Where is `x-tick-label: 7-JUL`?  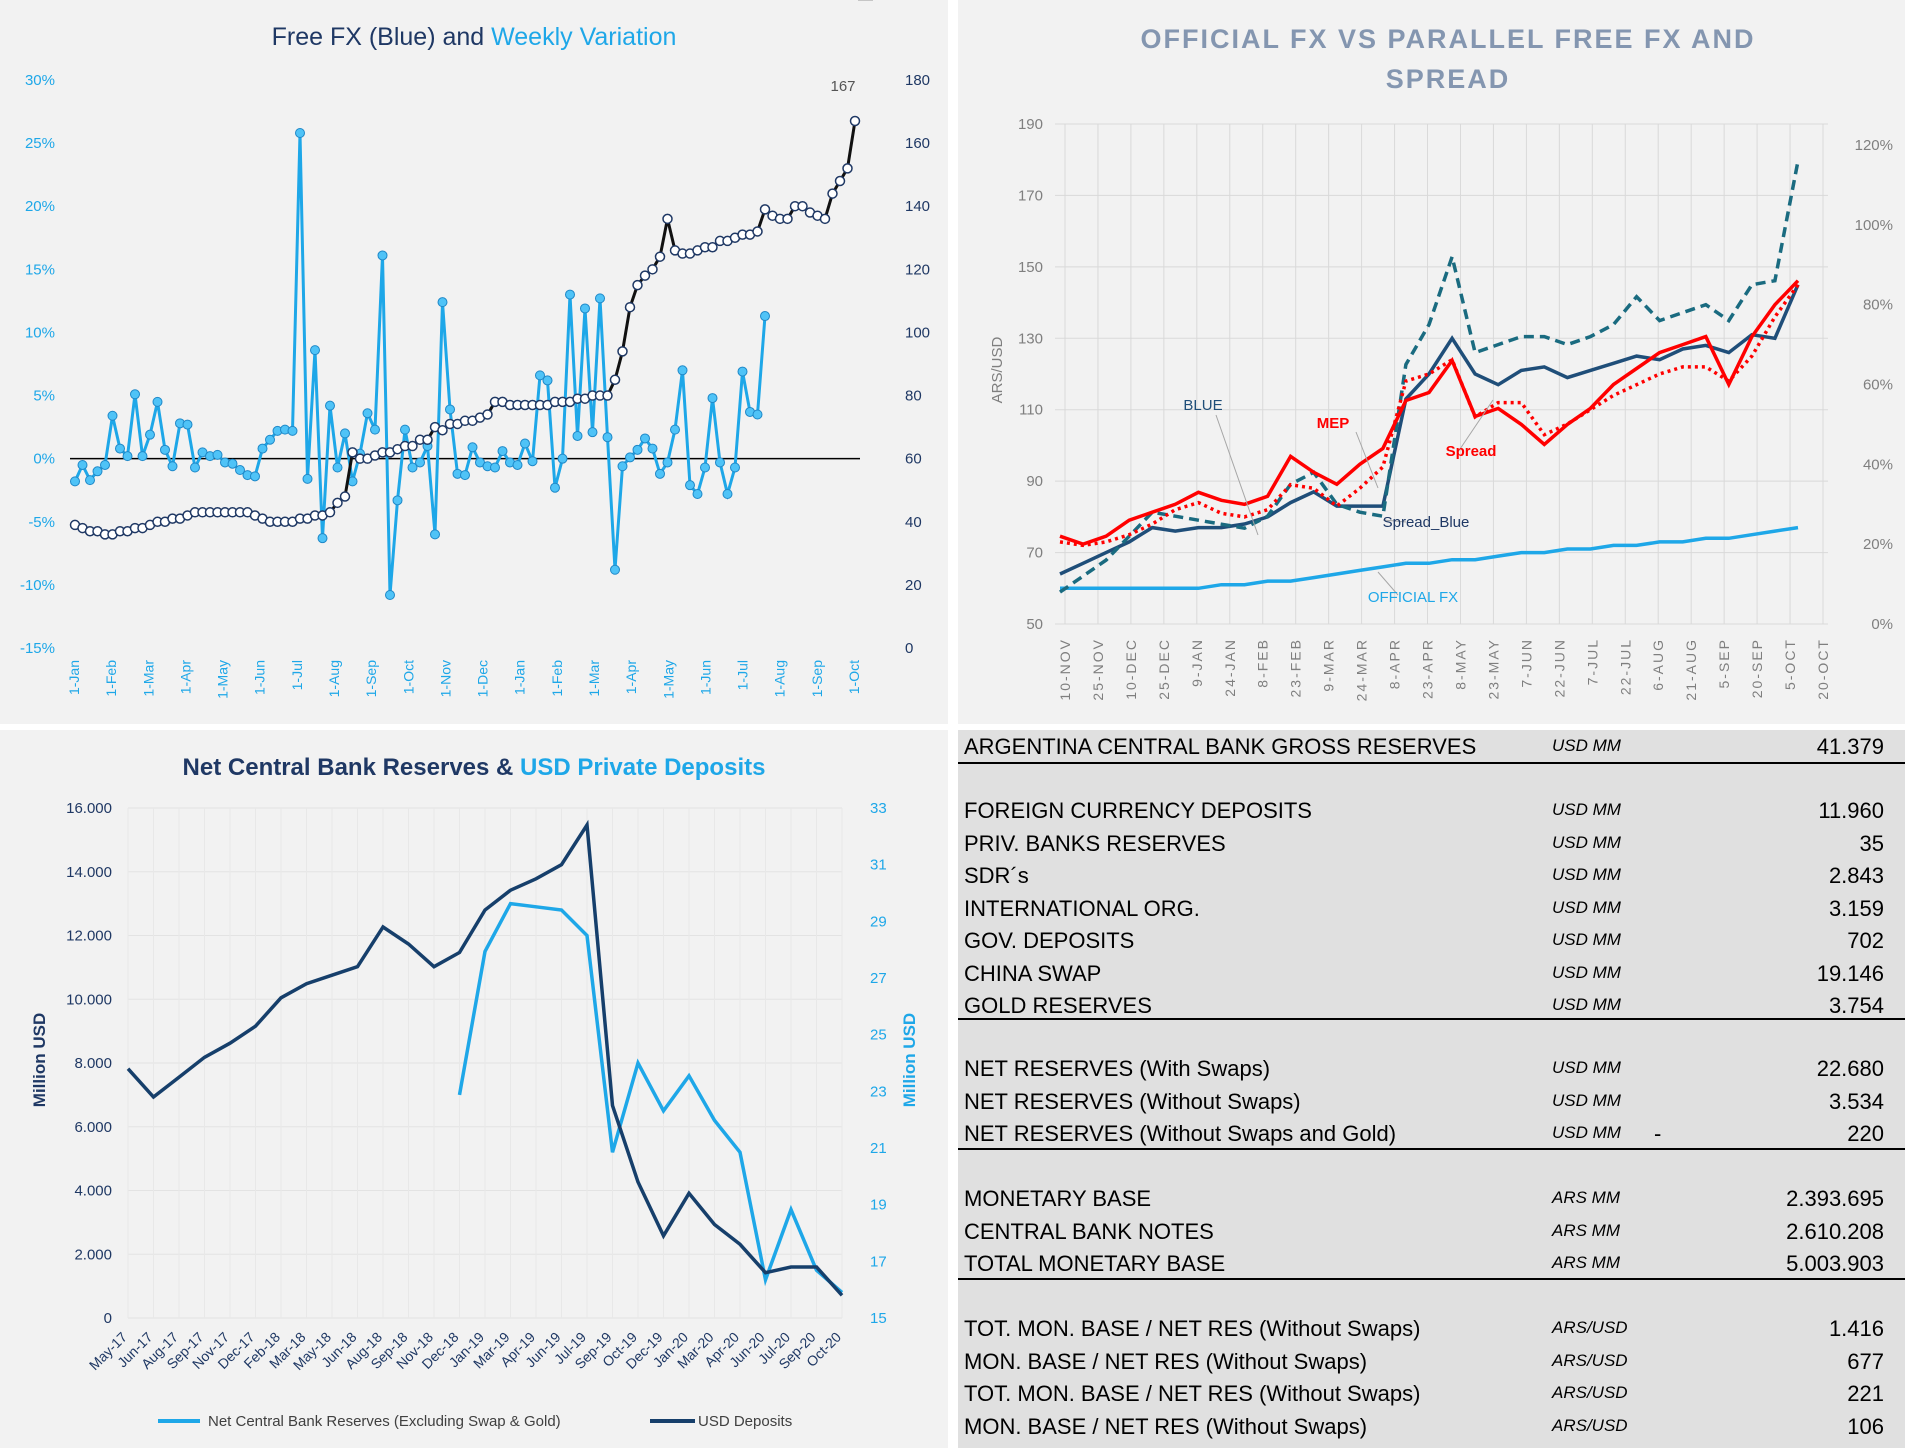 x-tick-label: 7-JUL is located at coordinates (1592, 661).